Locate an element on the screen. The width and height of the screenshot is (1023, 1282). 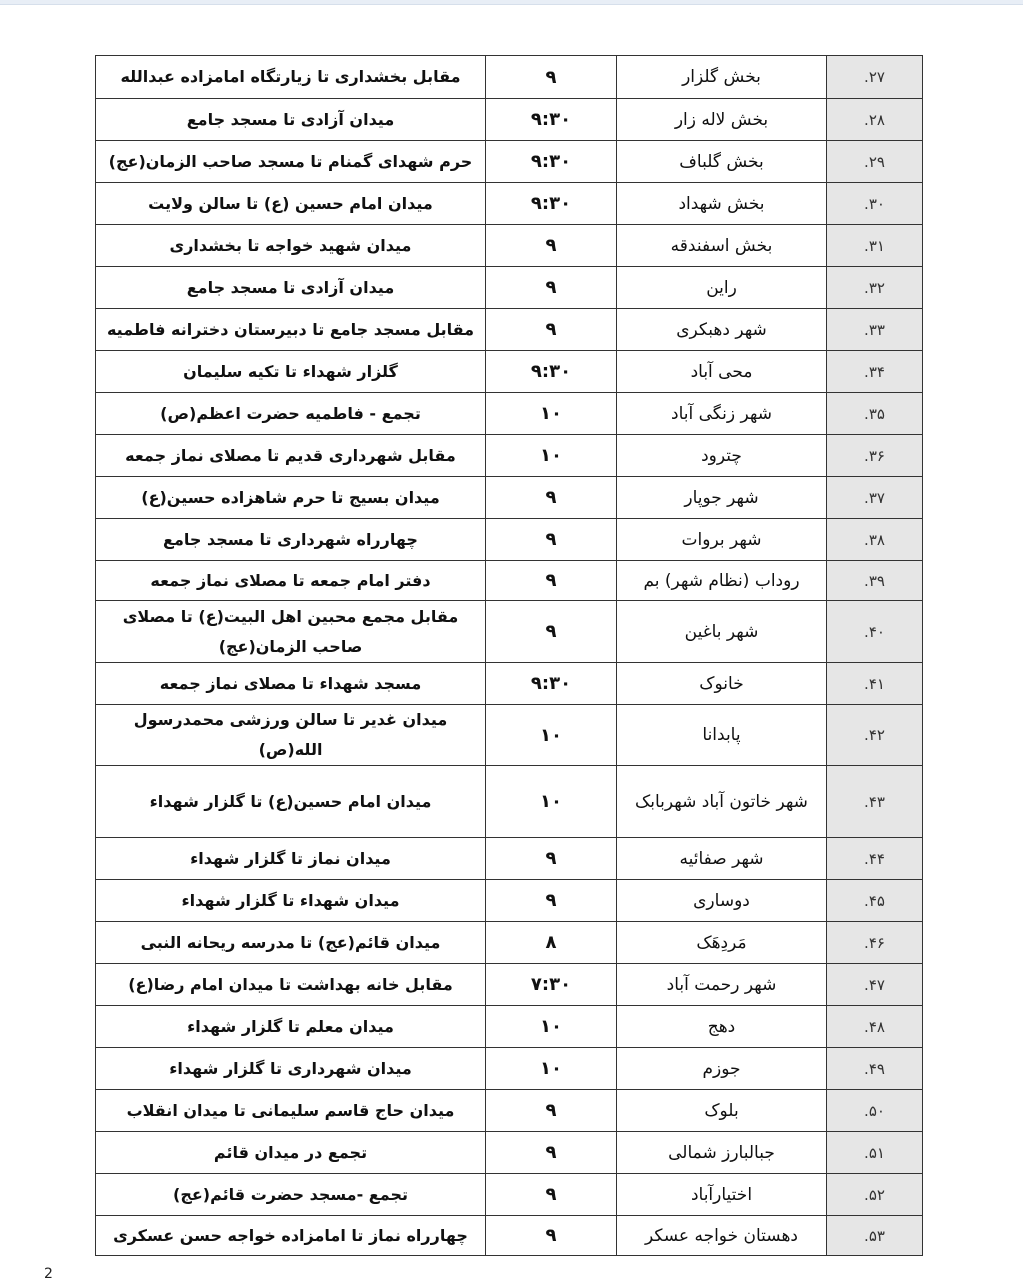
place-name: شهر باغین is located at coordinates (721, 631).